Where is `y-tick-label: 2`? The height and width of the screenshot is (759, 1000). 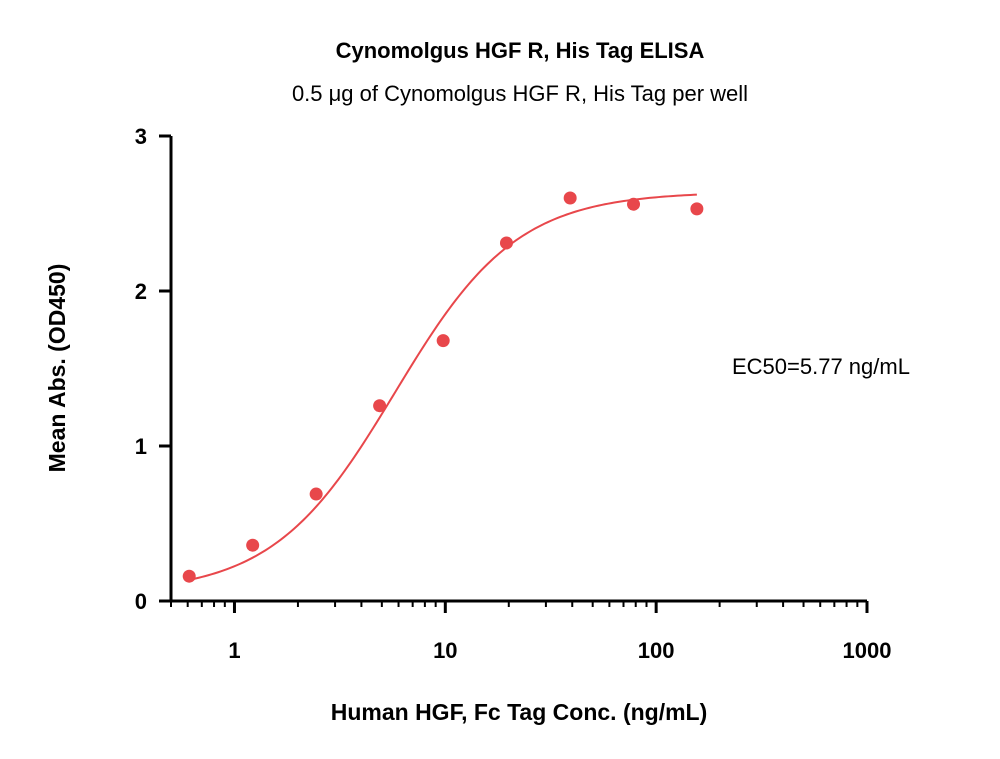 y-tick-label: 2 is located at coordinates (141, 291).